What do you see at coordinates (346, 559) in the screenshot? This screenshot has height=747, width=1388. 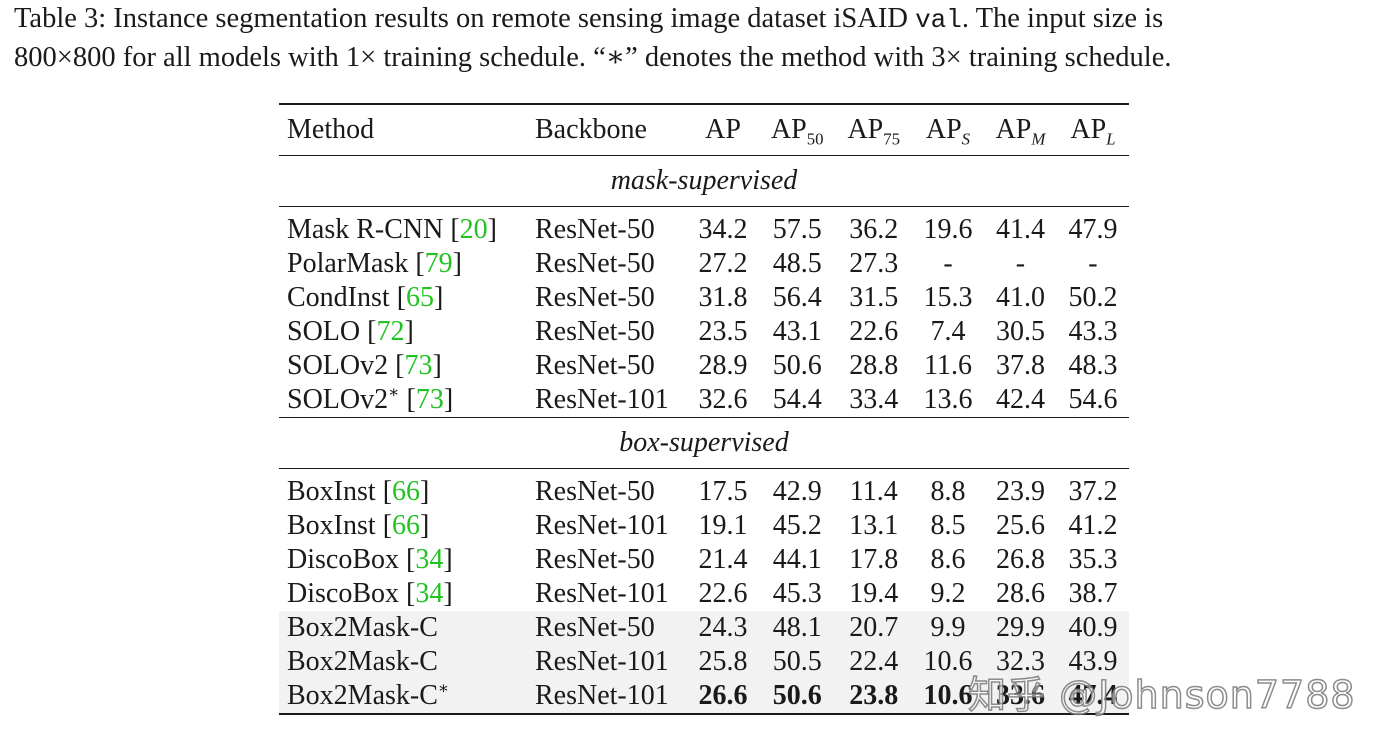 I see `method-name: DiscoBox` at bounding box center [346, 559].